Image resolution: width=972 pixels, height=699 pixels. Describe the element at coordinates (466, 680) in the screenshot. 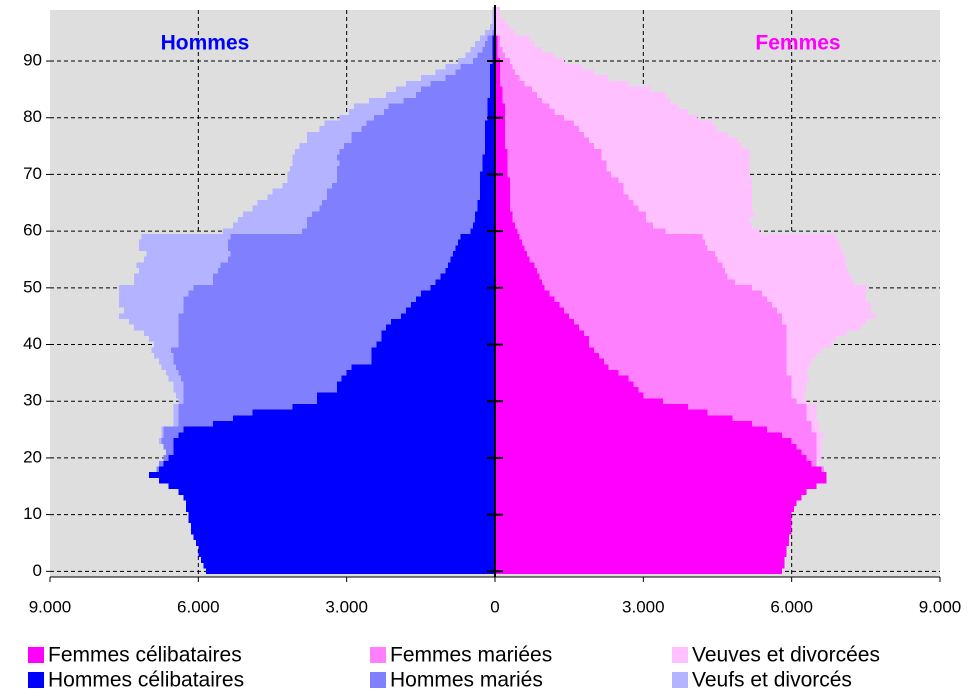

I see `legend-label: Hommes mariés` at that location.